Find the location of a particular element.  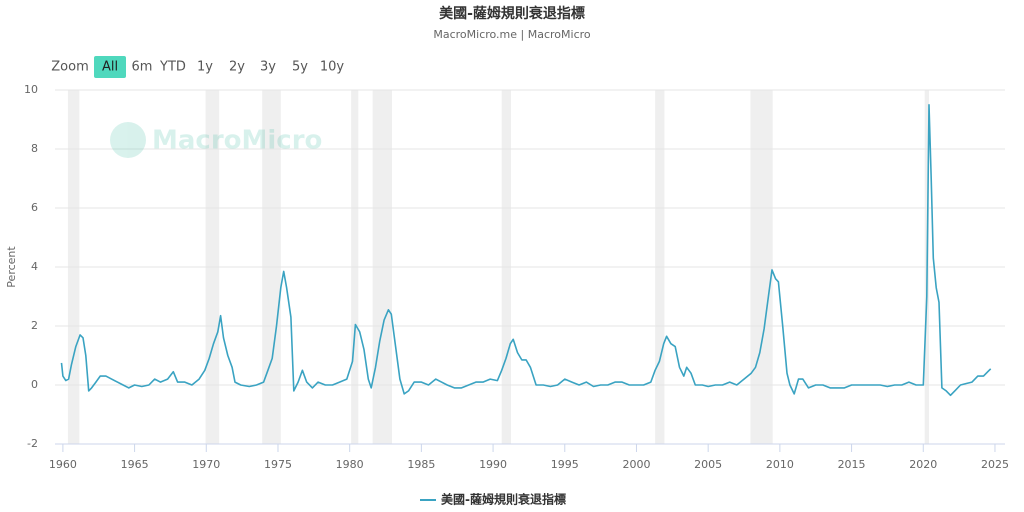

y-tick-label: 4 is located at coordinates (34, 266).